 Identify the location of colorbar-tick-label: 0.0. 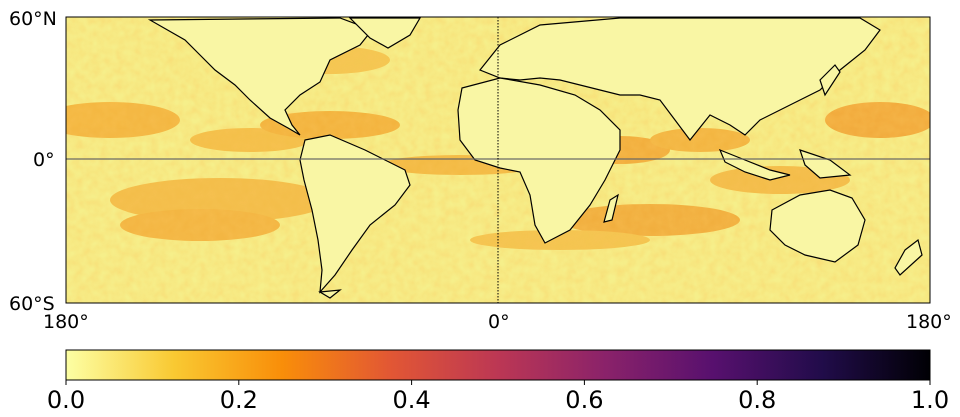
(66, 400).